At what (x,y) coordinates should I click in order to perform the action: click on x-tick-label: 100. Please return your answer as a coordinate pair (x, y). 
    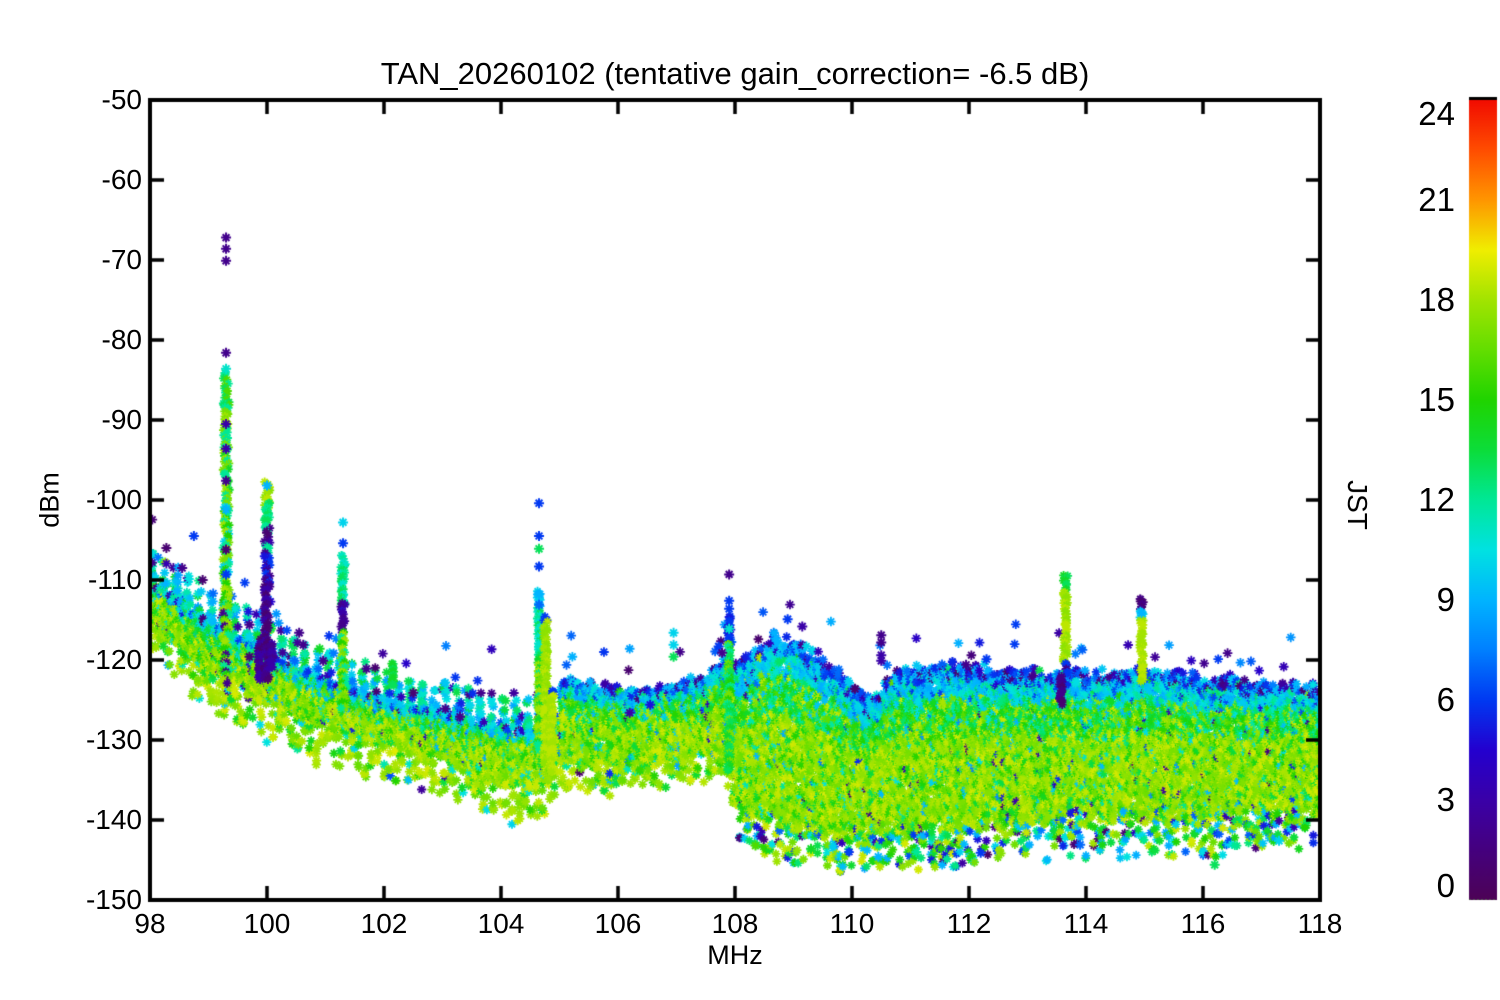
    Looking at the image, I should click on (267, 923).